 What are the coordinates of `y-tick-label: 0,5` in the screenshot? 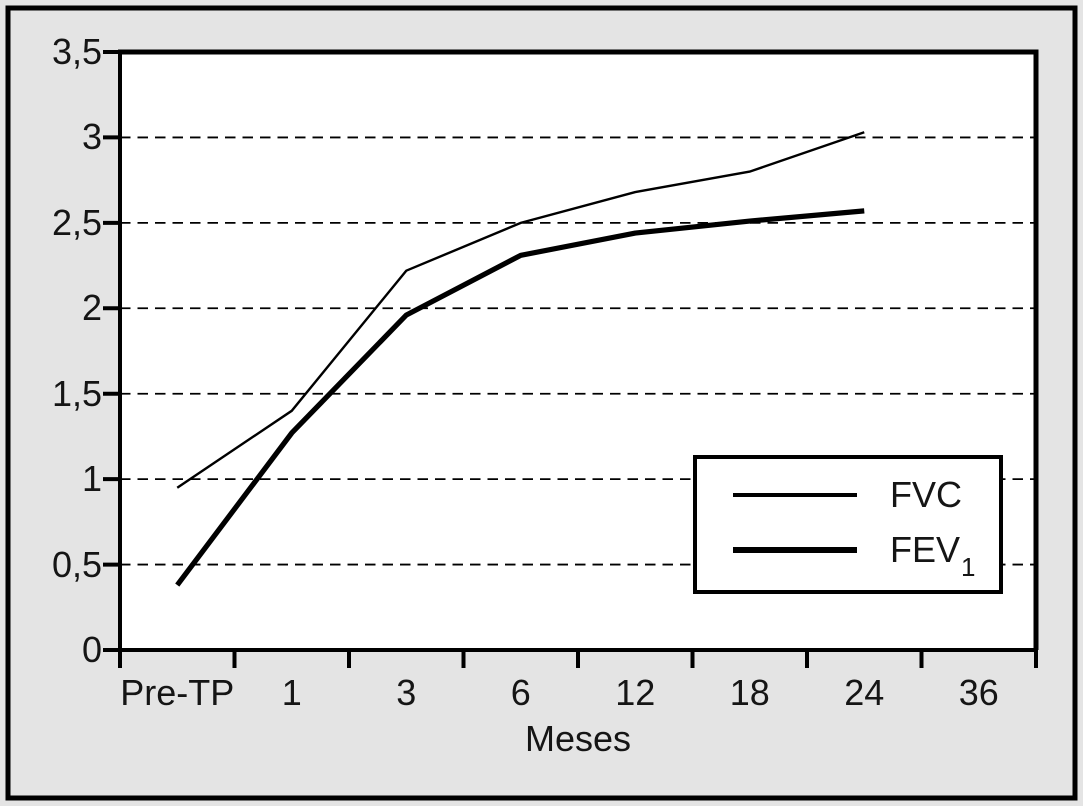 It's located at (76, 564).